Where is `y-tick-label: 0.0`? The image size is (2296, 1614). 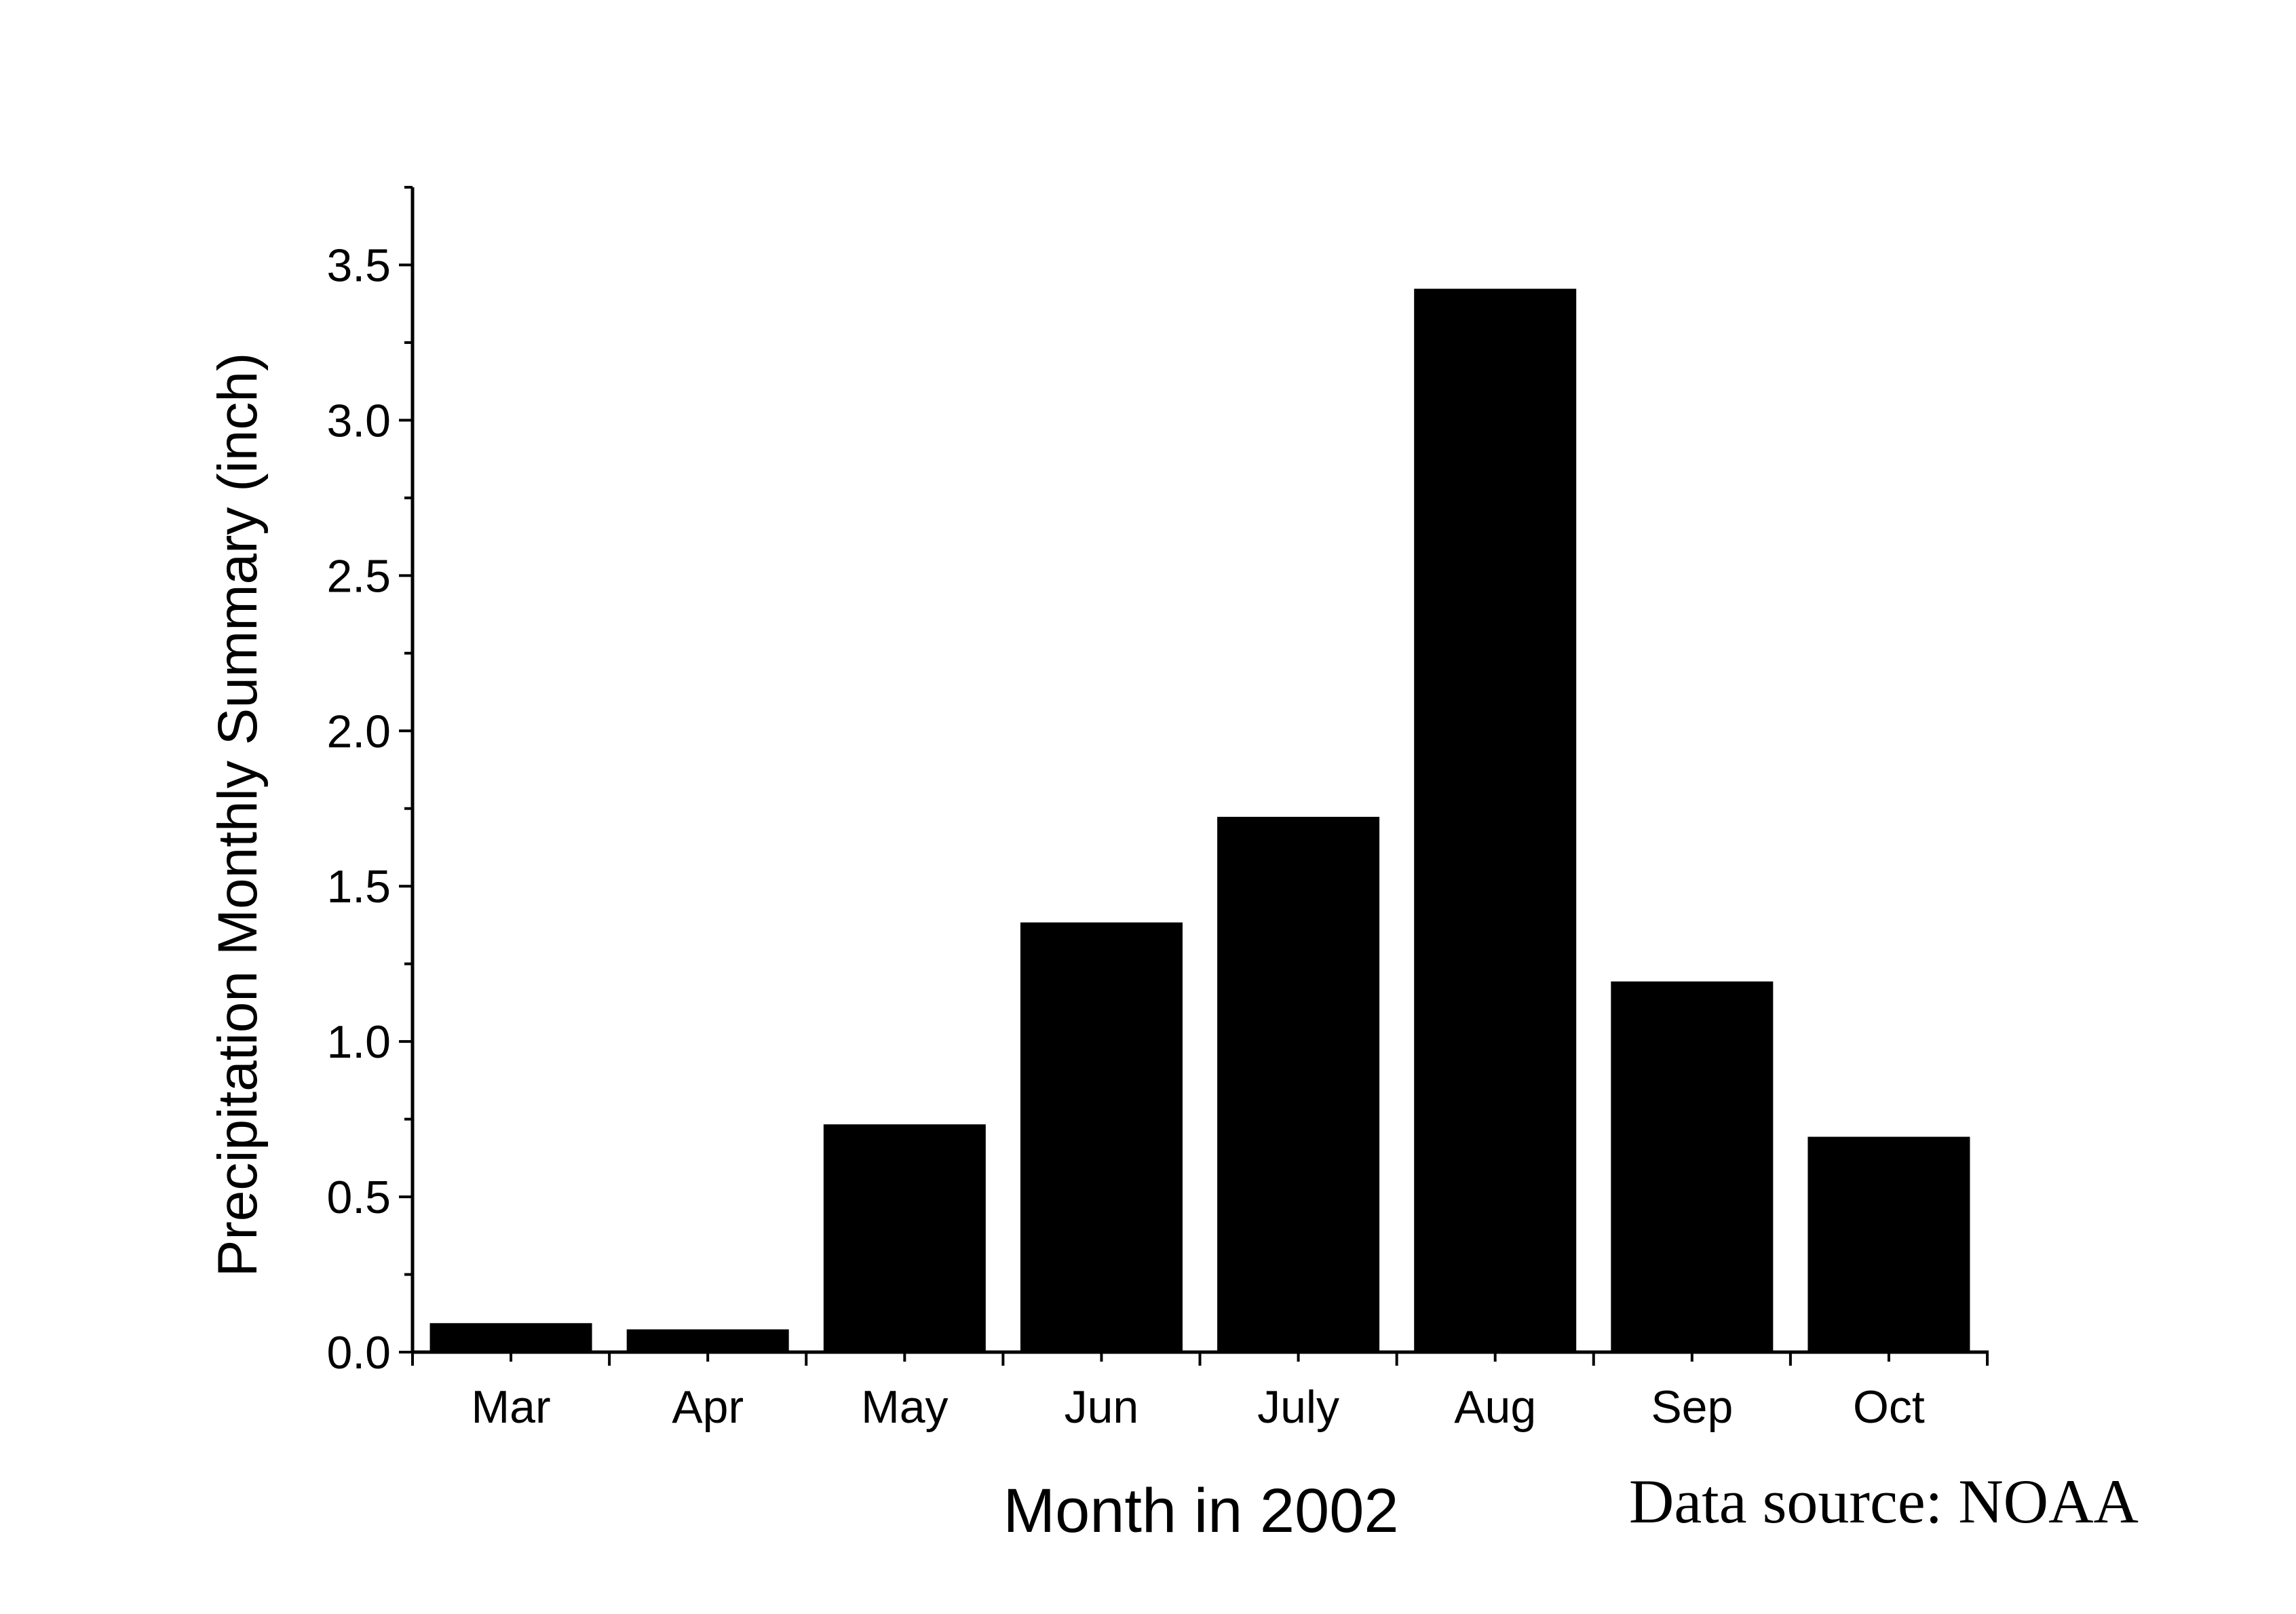 y-tick-label: 0.0 is located at coordinates (358, 1353).